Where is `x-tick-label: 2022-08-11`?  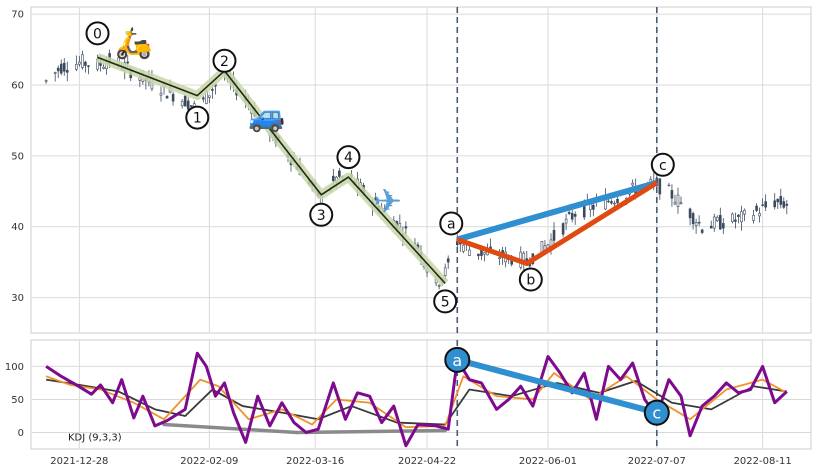 x-tick-label: 2022-08-11 is located at coordinates (763, 461).